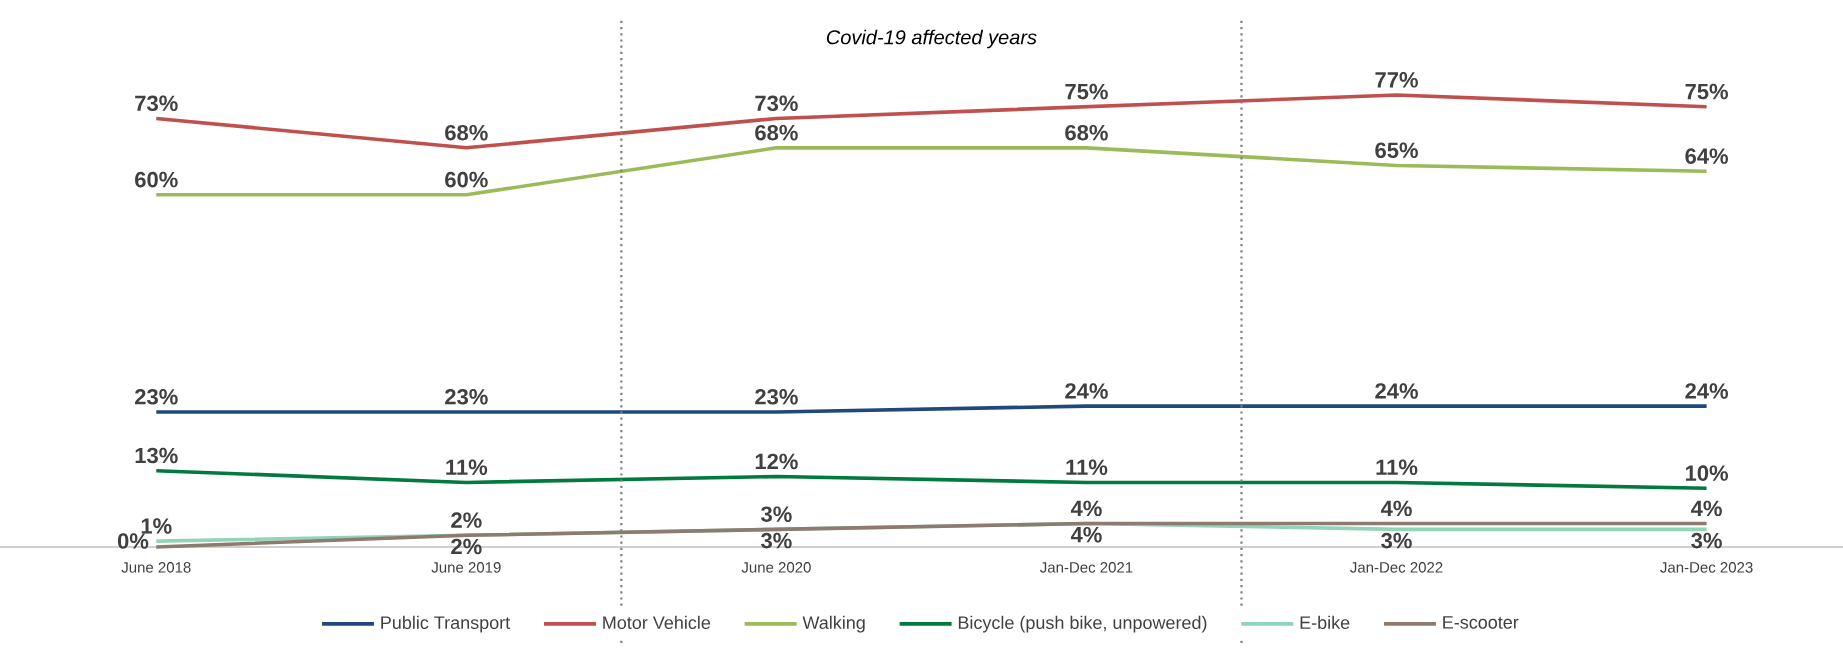 This screenshot has width=1843, height=649. I want to click on x-tick-label: June 2020, so click(776, 567).